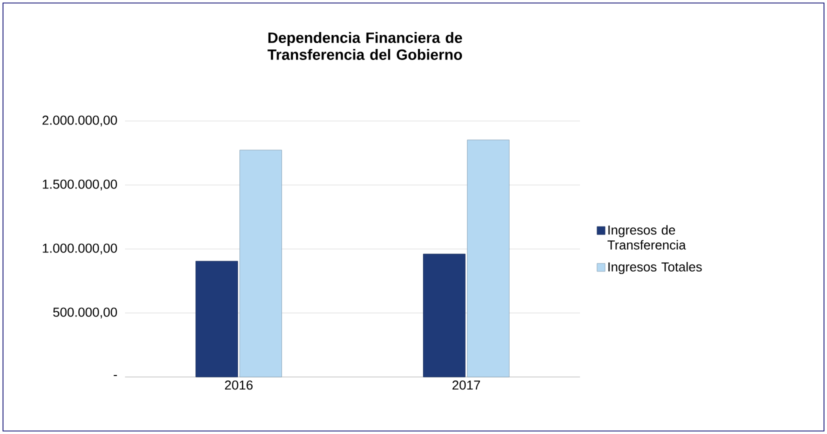 The width and height of the screenshot is (827, 434). Describe the element at coordinates (79, 121) in the screenshot. I see `y-tick-label: 2.000.000,00` at that location.